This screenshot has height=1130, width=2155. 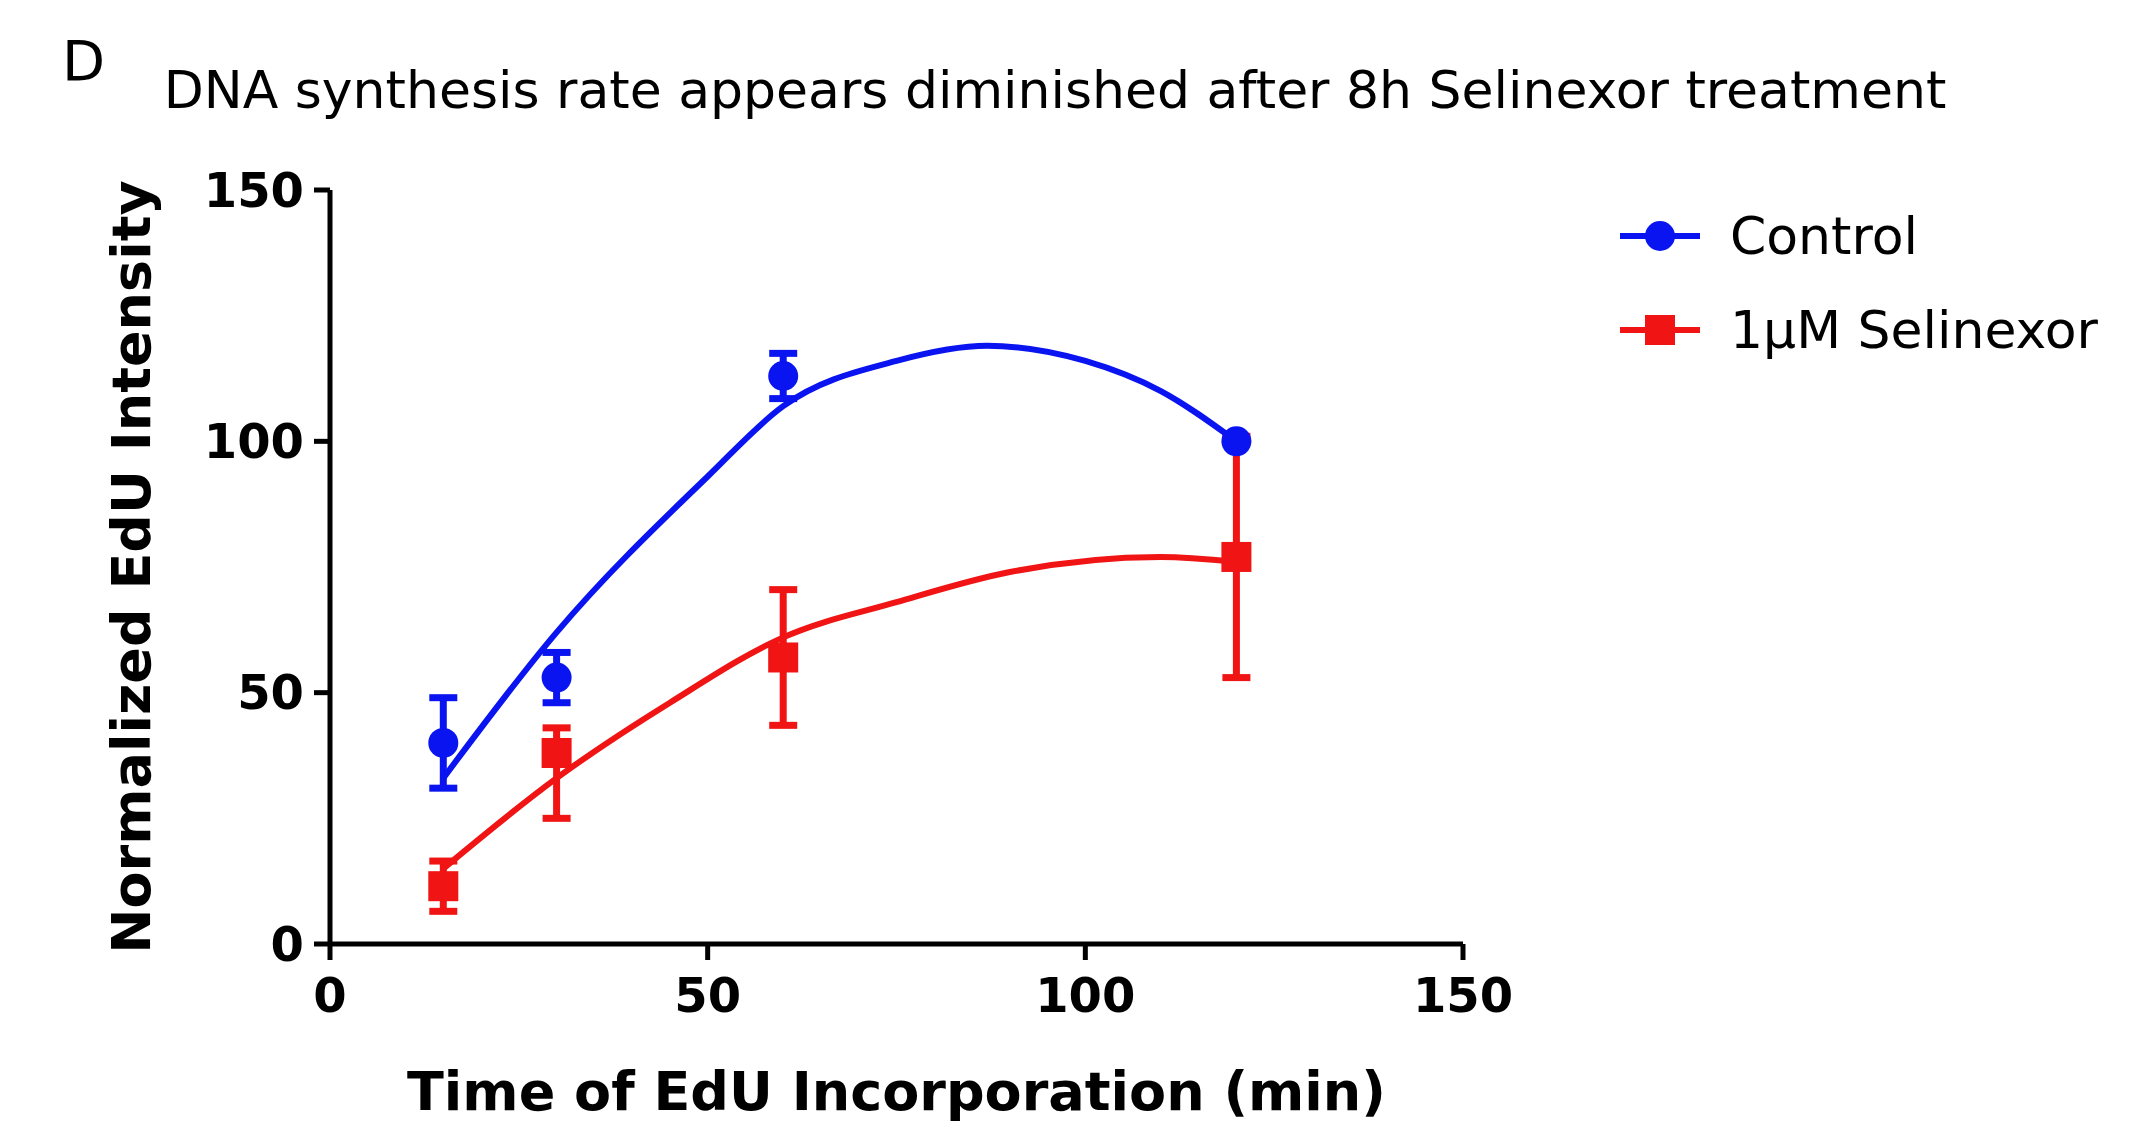 What do you see at coordinates (1085, 995) in the screenshot?
I see `x-tick-label: 100` at bounding box center [1085, 995].